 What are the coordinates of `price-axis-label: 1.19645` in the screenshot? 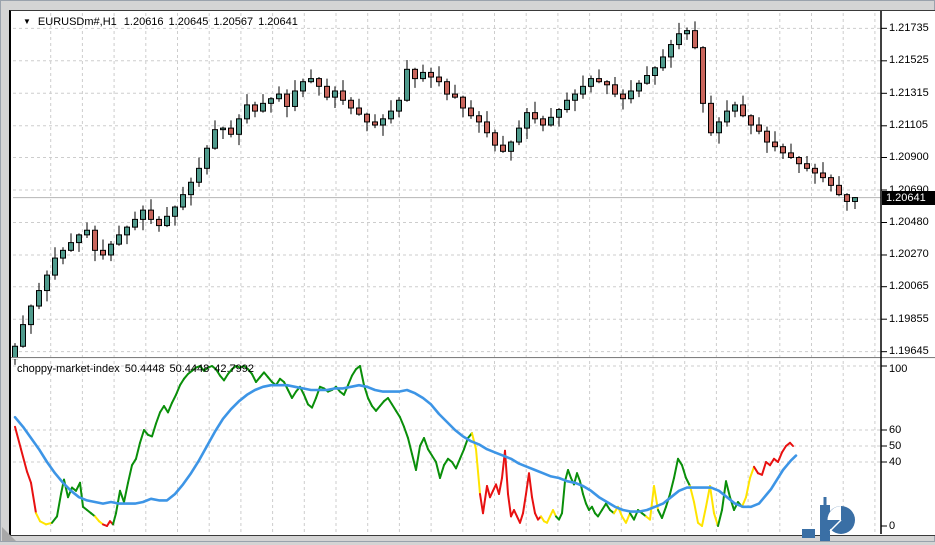 It's located at (909, 351).